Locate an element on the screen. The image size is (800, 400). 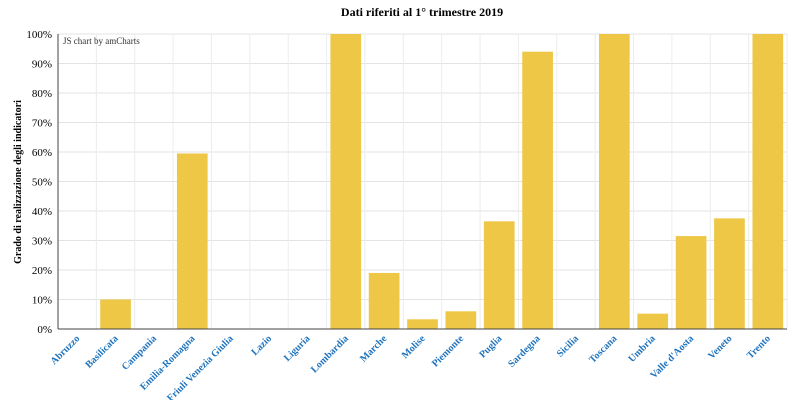
x-tick-label: Lombardia is located at coordinates (330, 354).